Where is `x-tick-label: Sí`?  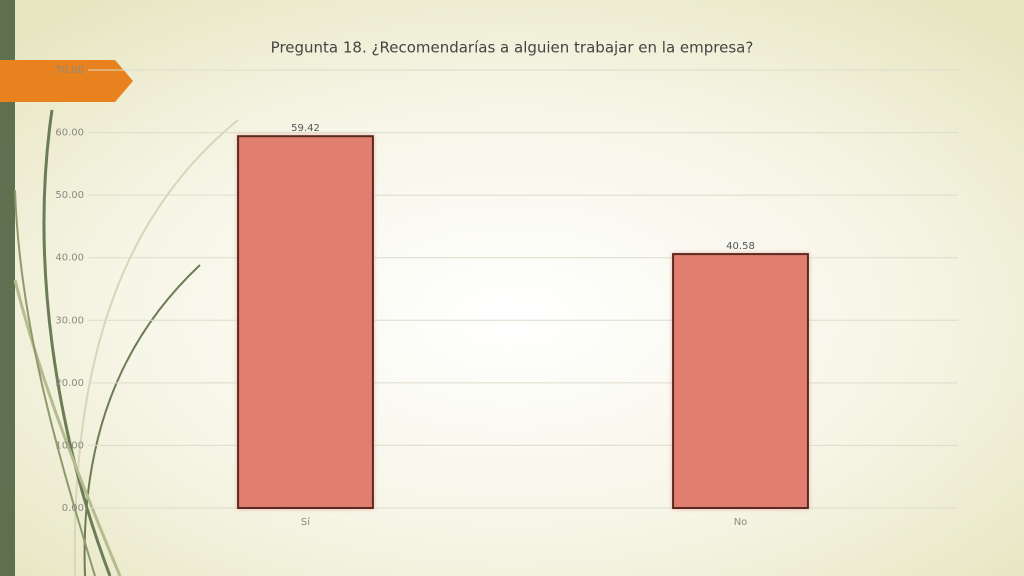 x-tick-label: Sí is located at coordinates (306, 522).